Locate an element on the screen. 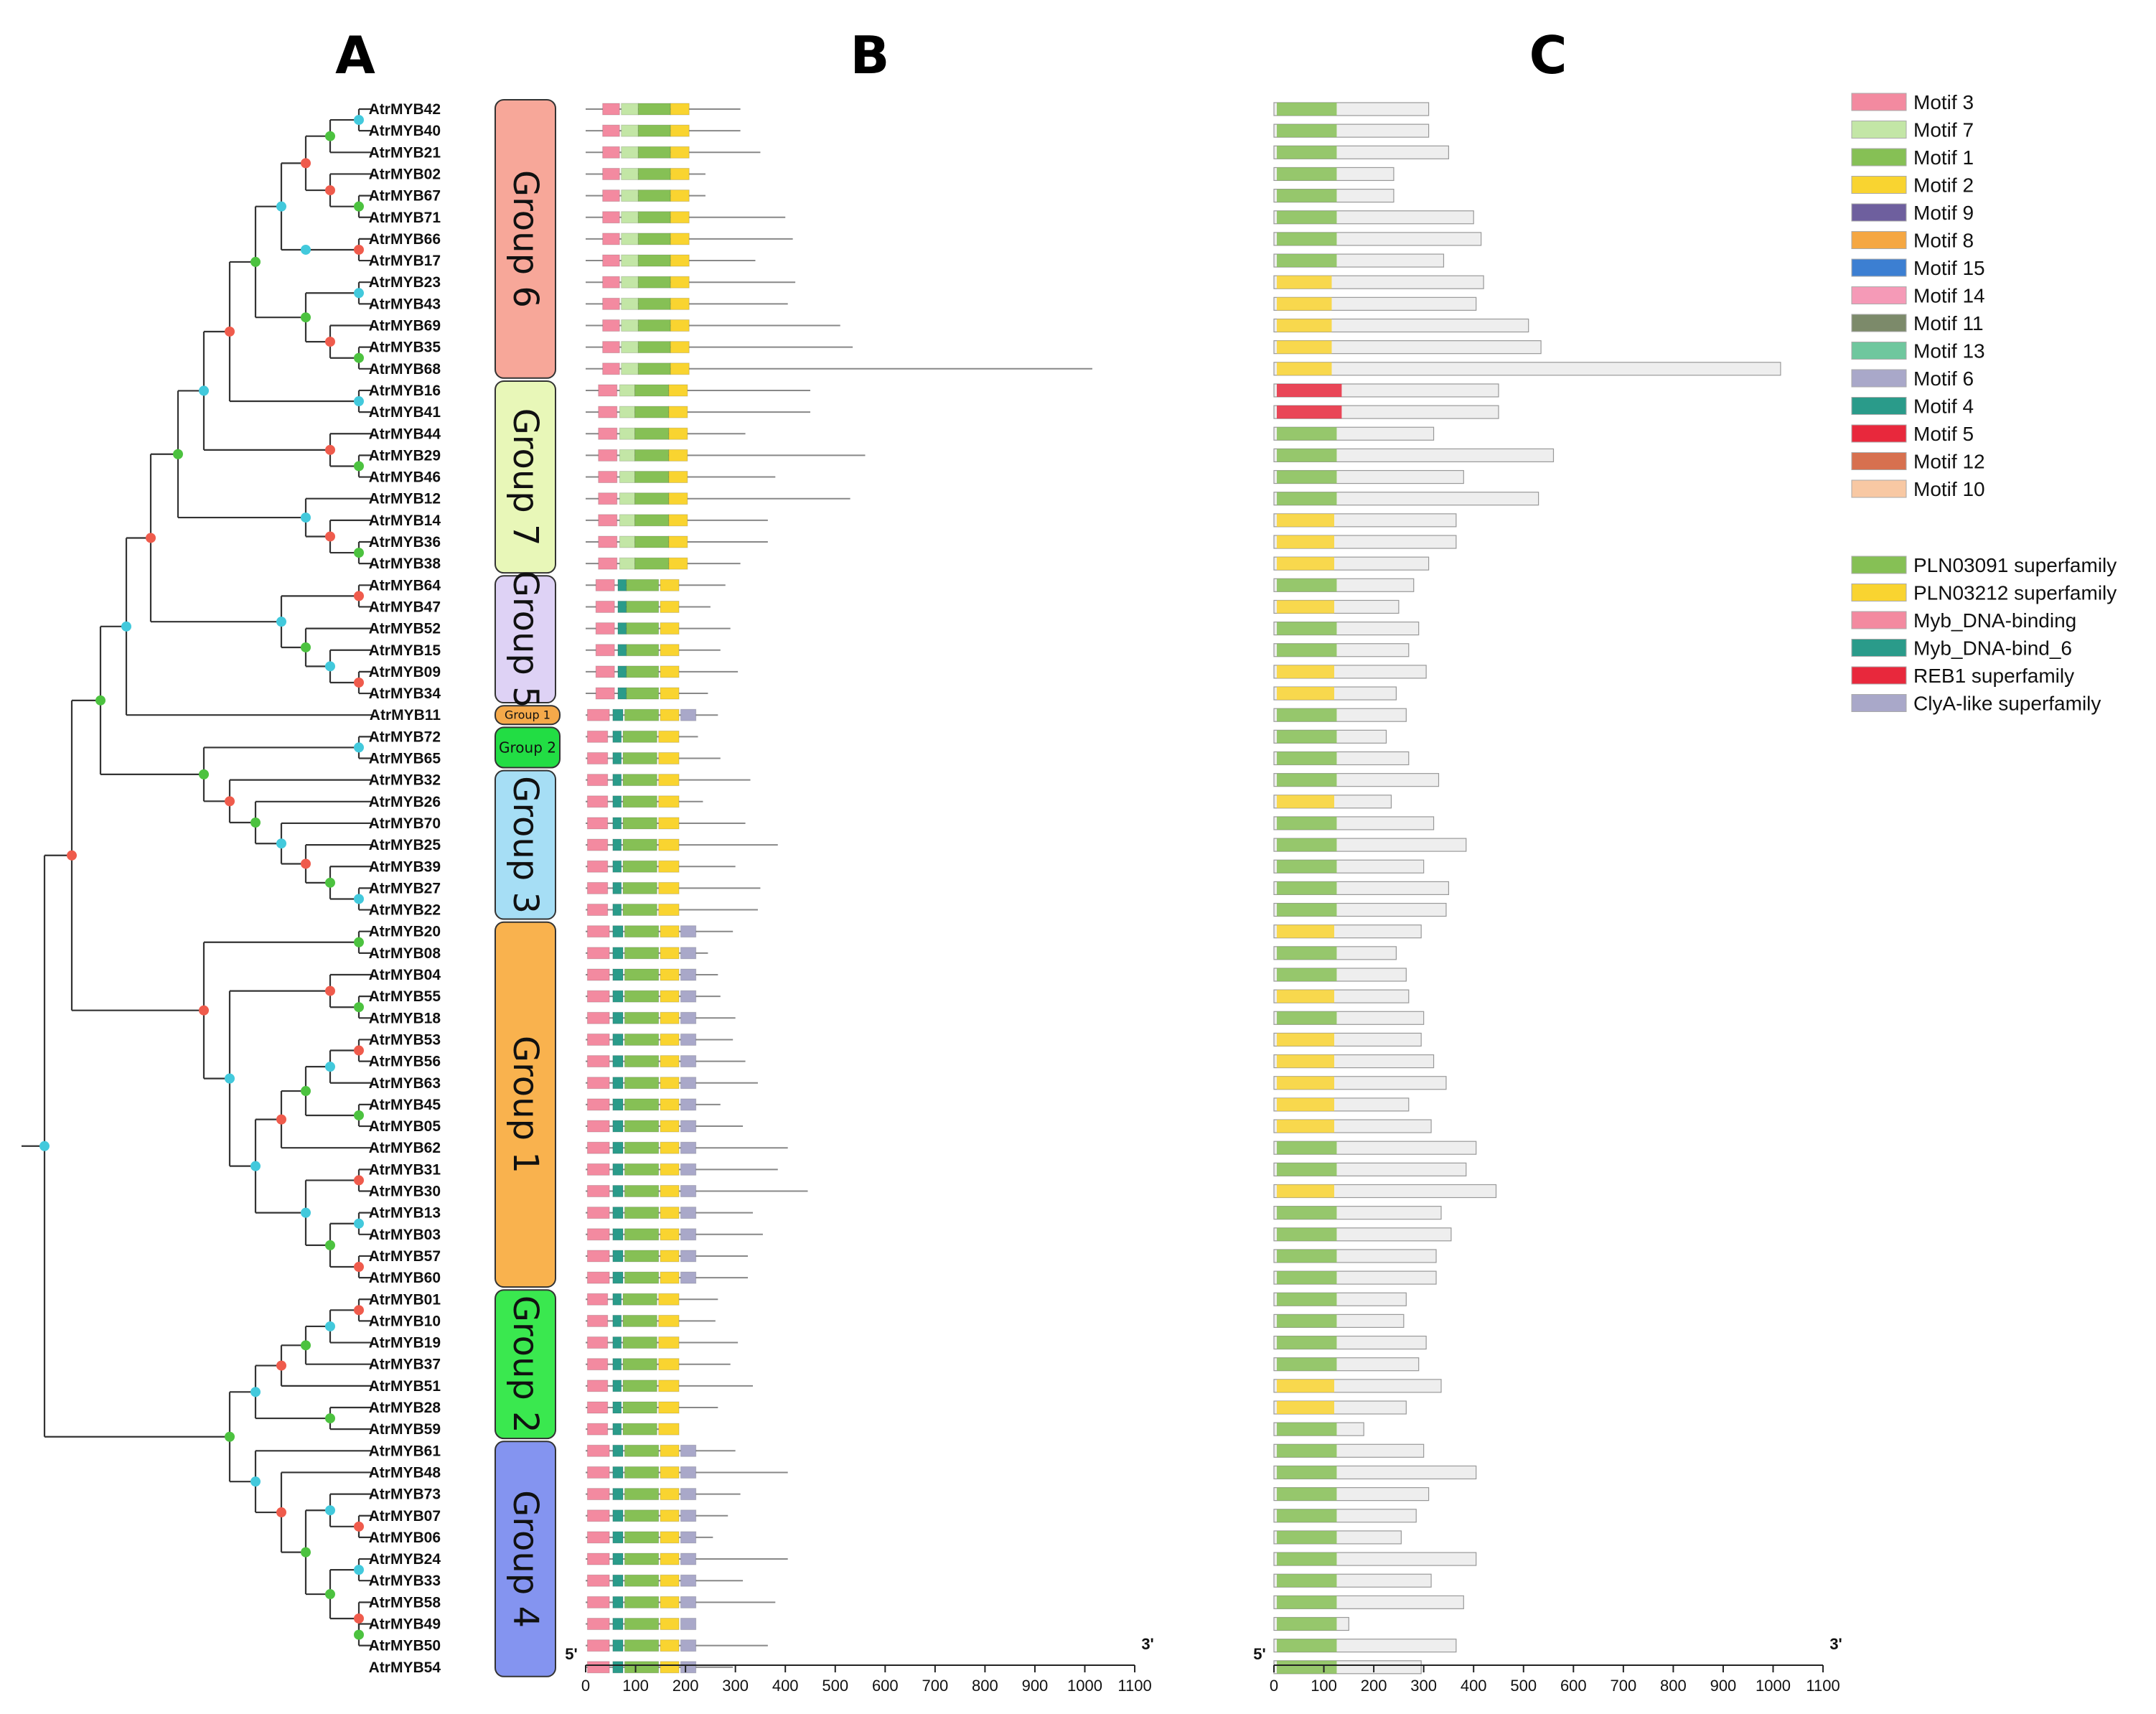  gene-label: AtrMYB47 is located at coordinates (405, 607).